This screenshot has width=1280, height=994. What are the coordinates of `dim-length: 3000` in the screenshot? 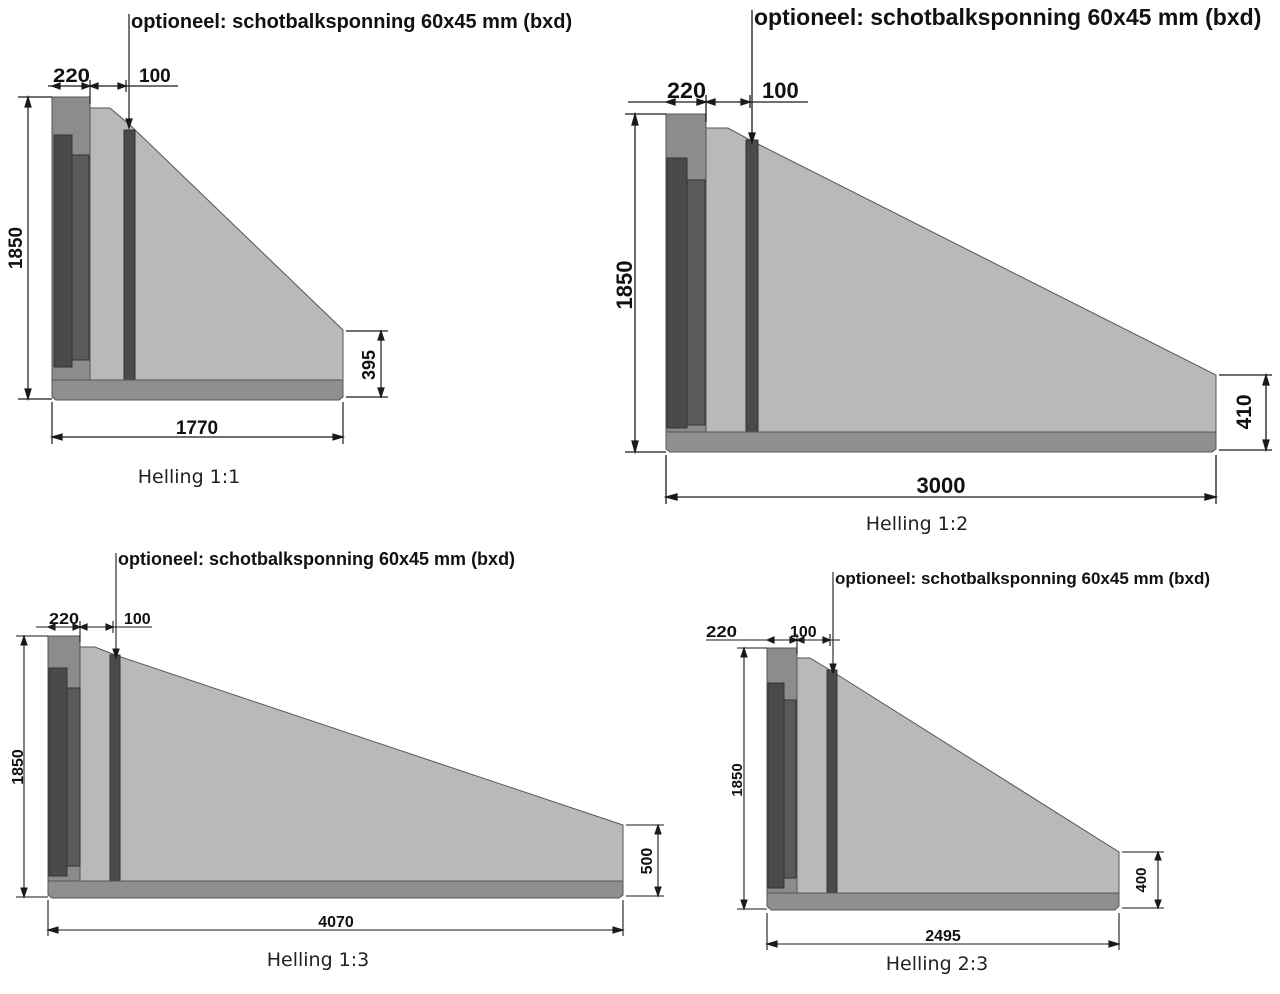 It's located at (941, 485).